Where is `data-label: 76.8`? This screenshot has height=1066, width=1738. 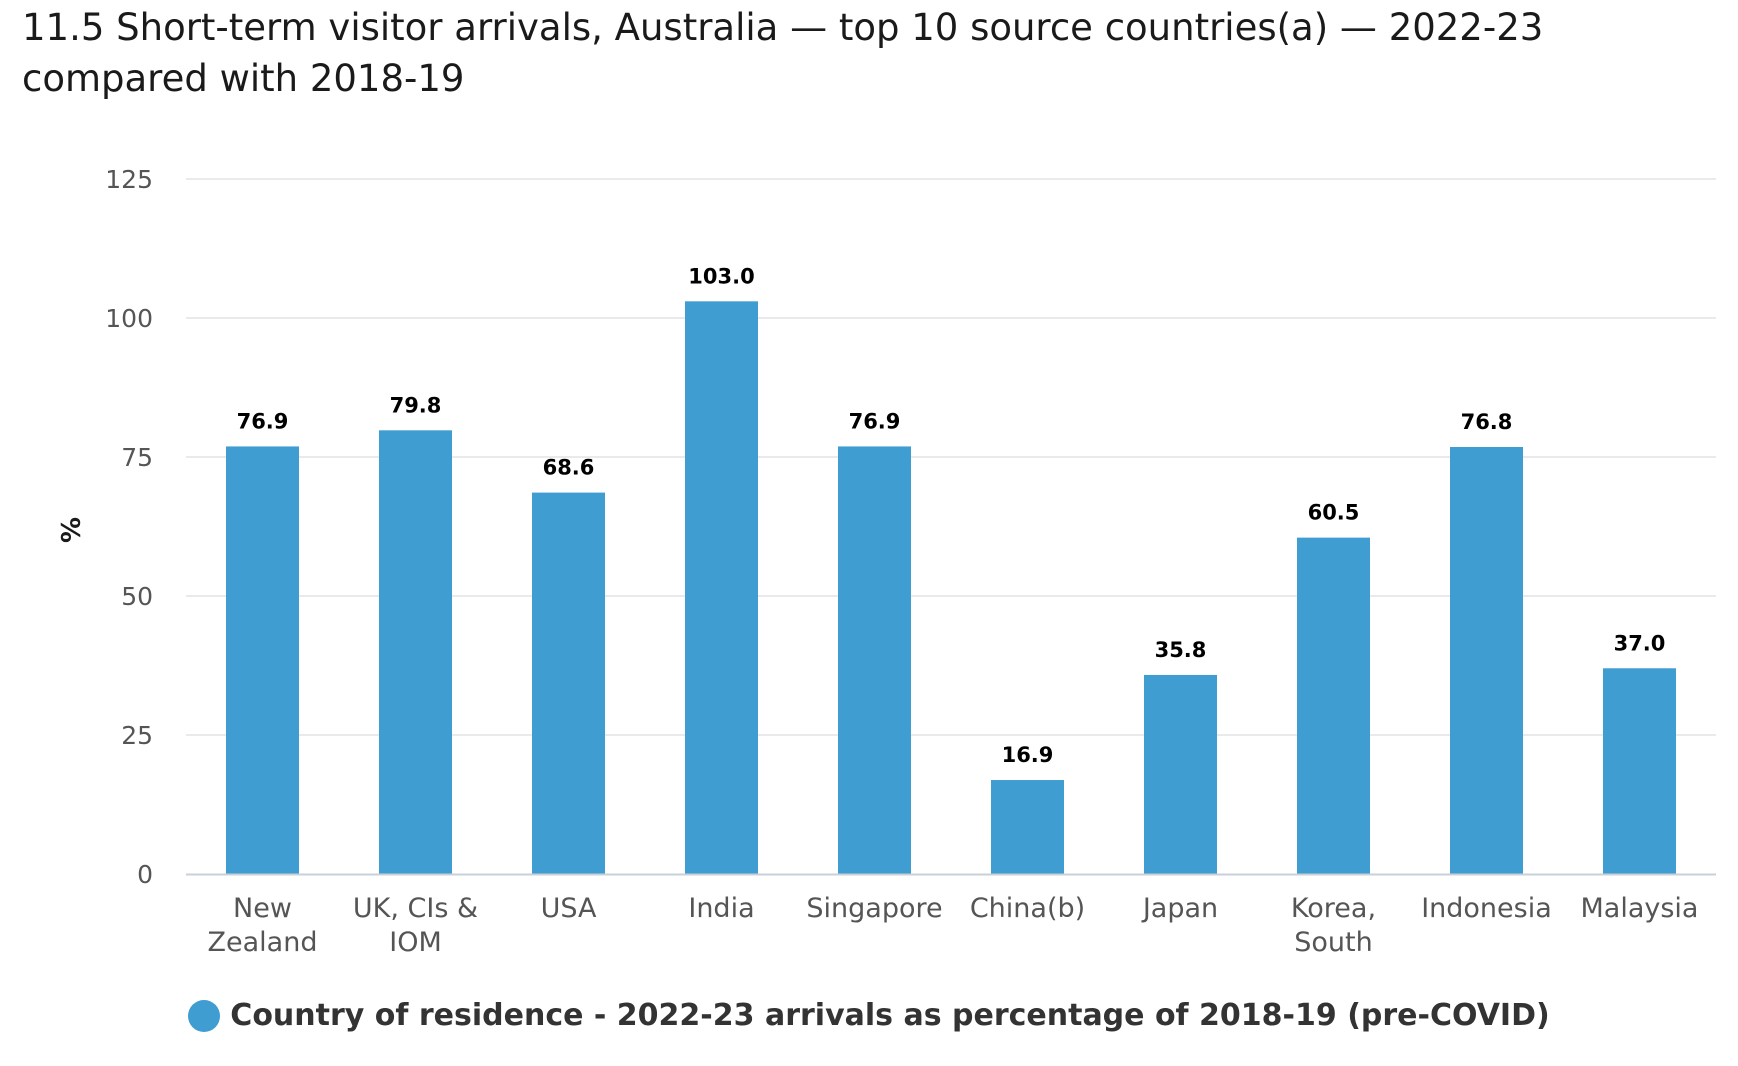
data-label: 76.8 is located at coordinates (1487, 422).